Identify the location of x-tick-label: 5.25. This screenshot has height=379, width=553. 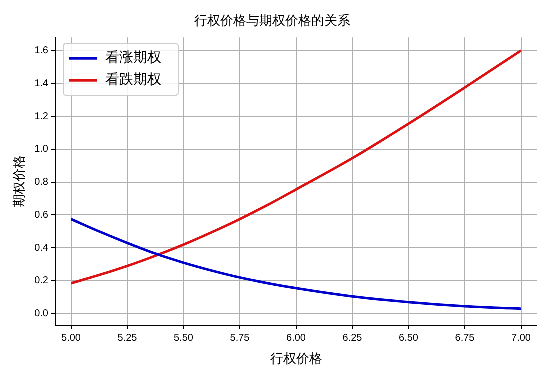
(128, 338).